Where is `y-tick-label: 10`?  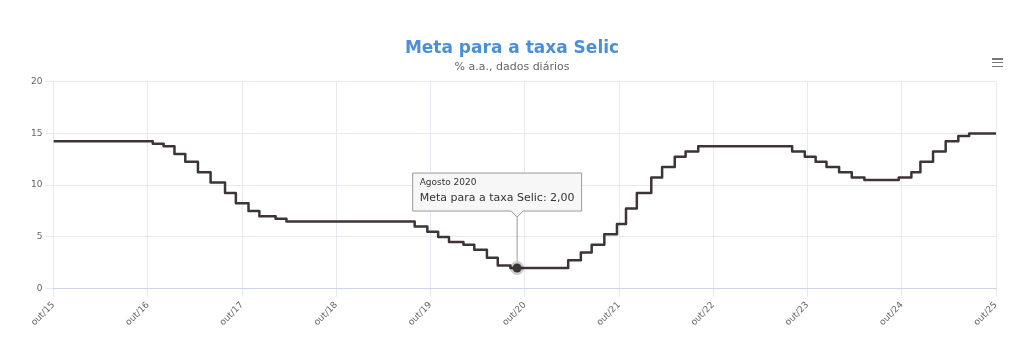
y-tick-label: 10 is located at coordinates (37, 184).